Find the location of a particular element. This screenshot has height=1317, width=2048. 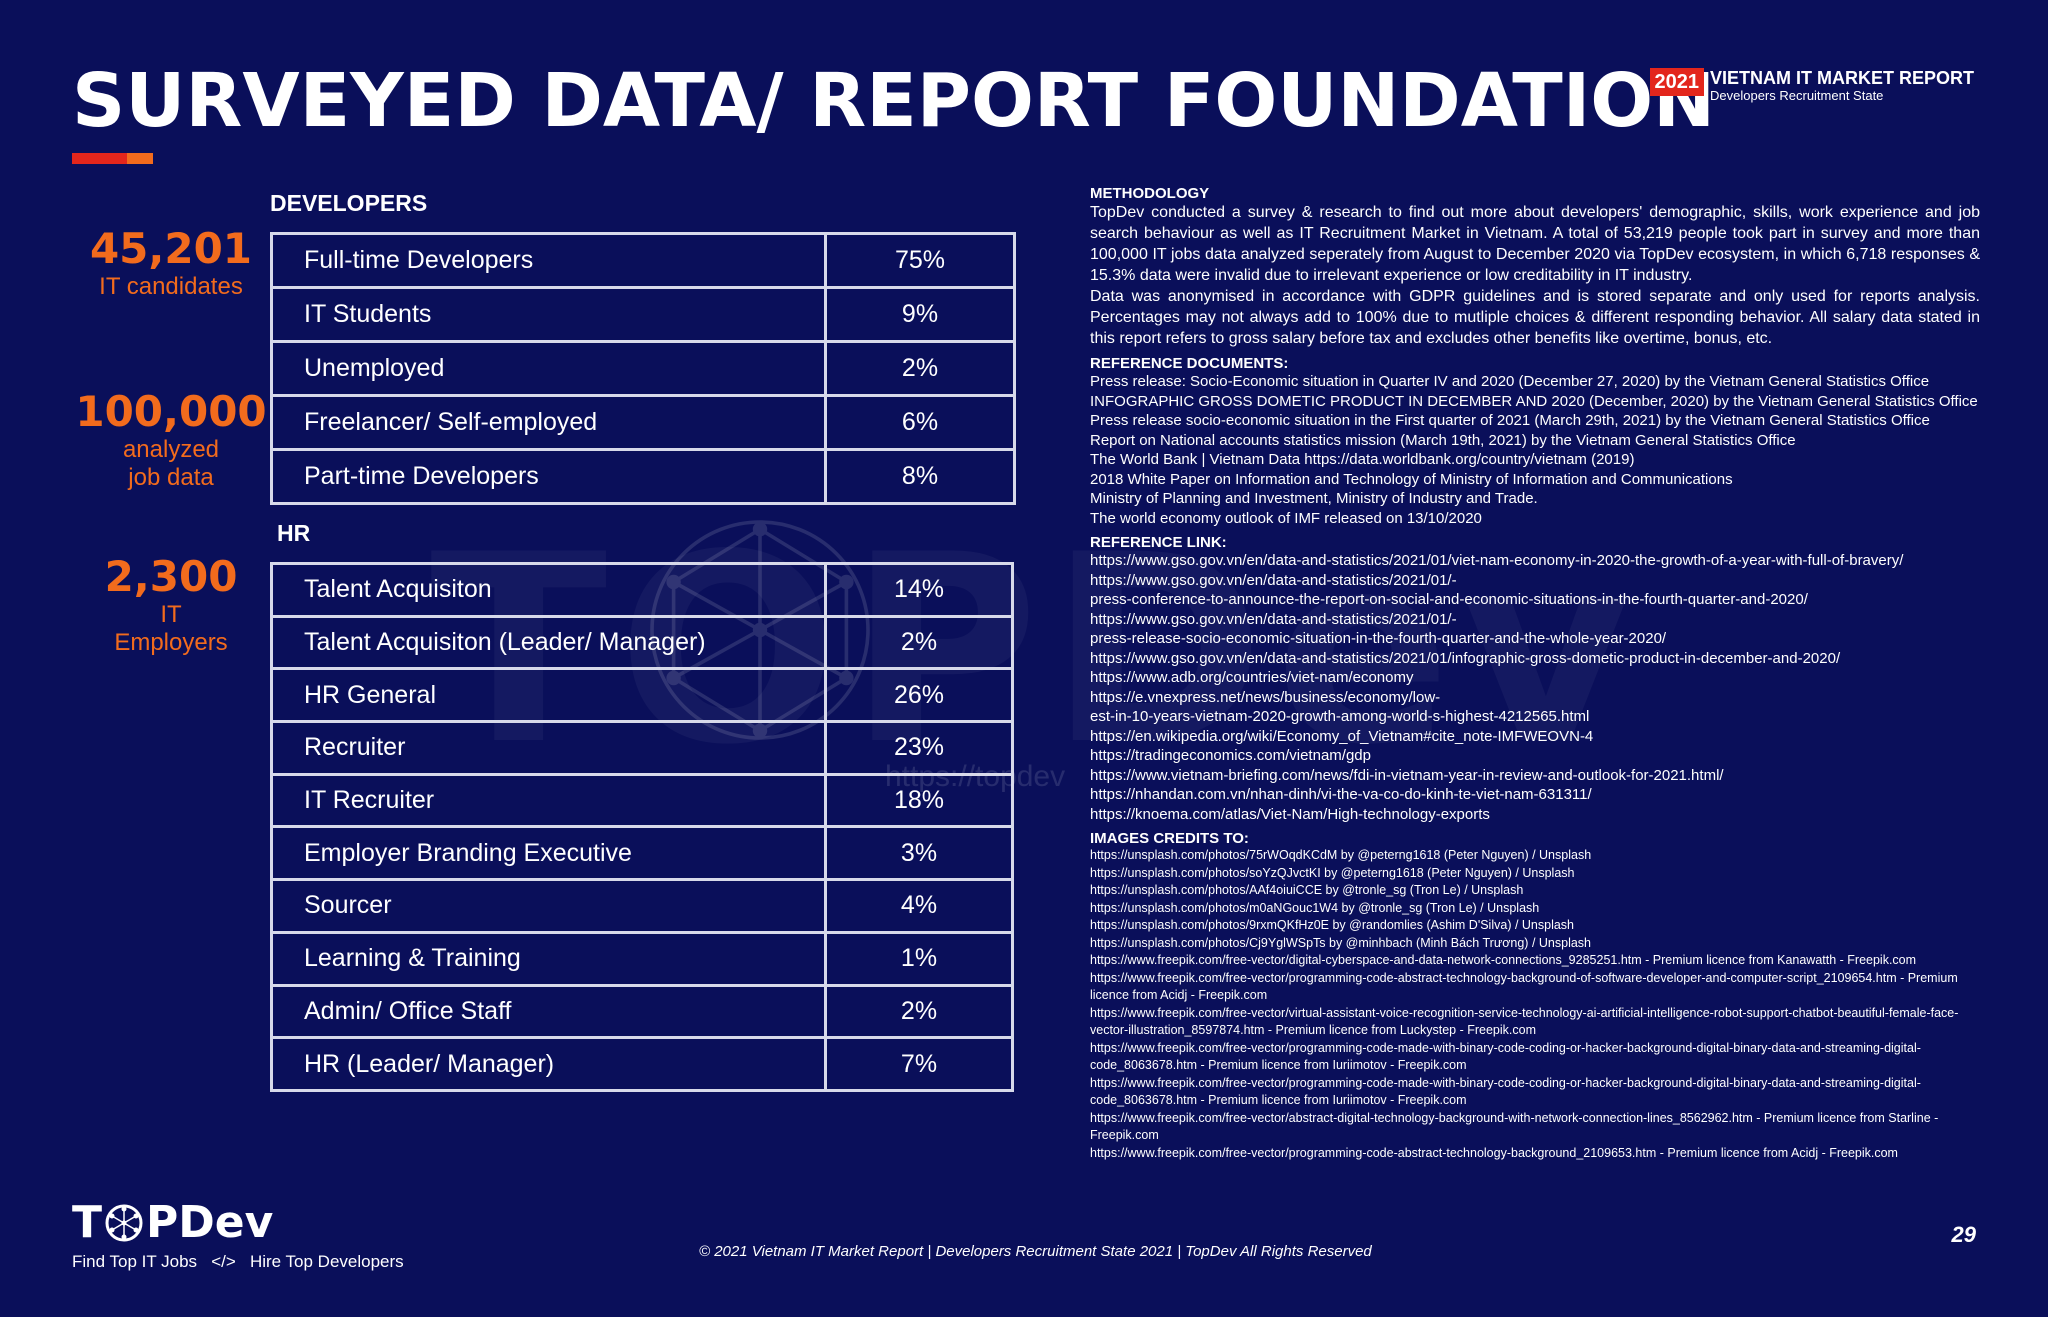

stat-label: analyzed is located at coordinates (171, 449).